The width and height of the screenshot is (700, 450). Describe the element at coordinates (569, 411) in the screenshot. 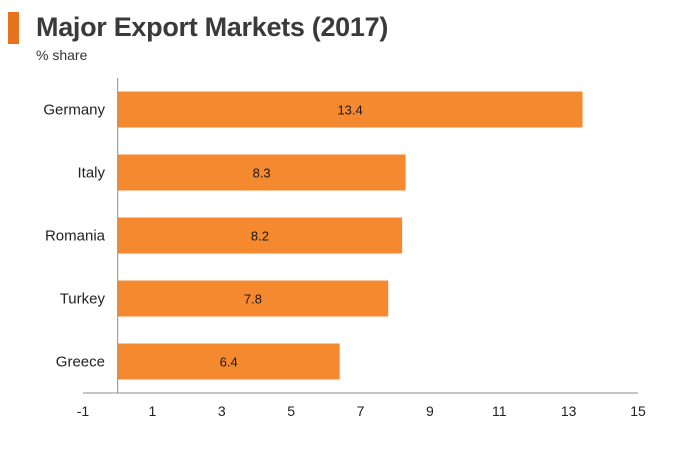

I see `x-tick-label: 13` at that location.